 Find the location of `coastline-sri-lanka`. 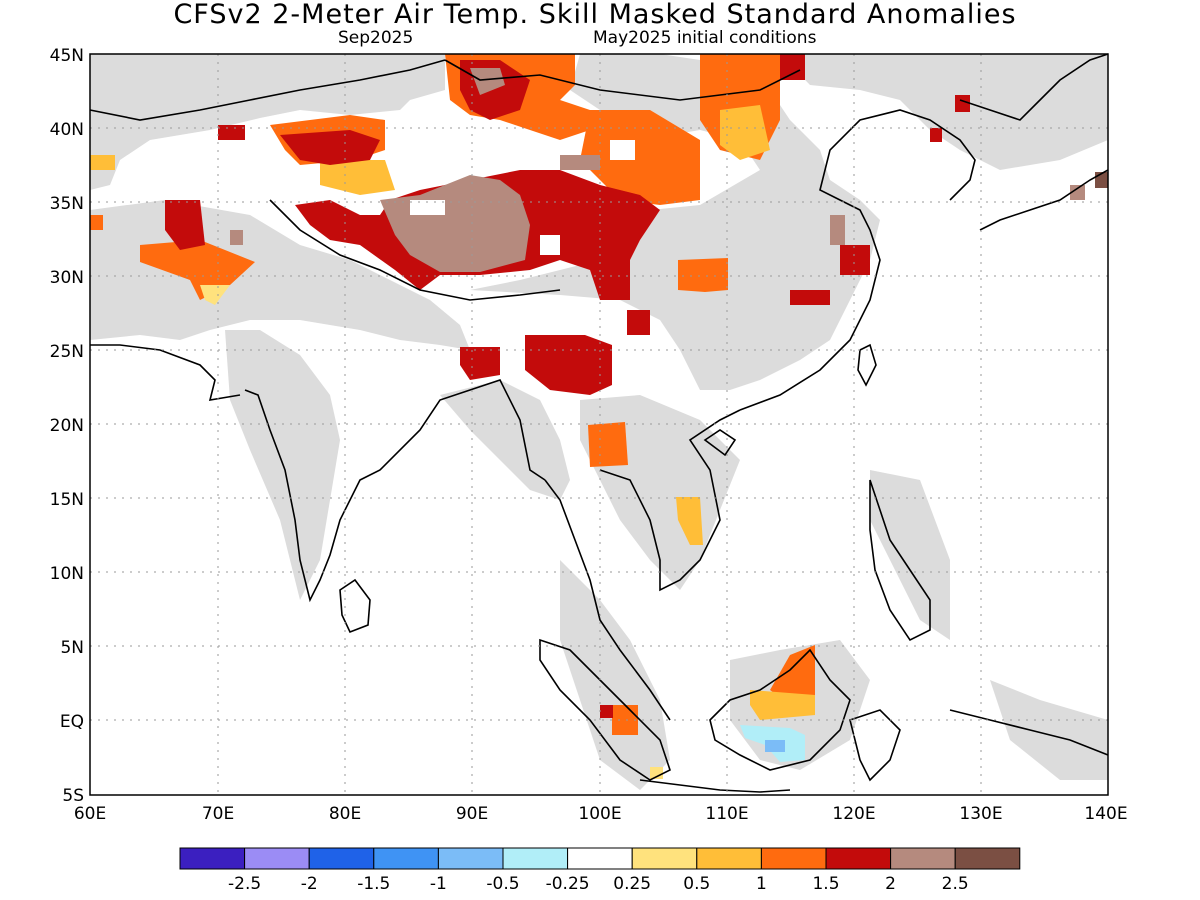

coastline-sri-lanka is located at coordinates (355, 606).